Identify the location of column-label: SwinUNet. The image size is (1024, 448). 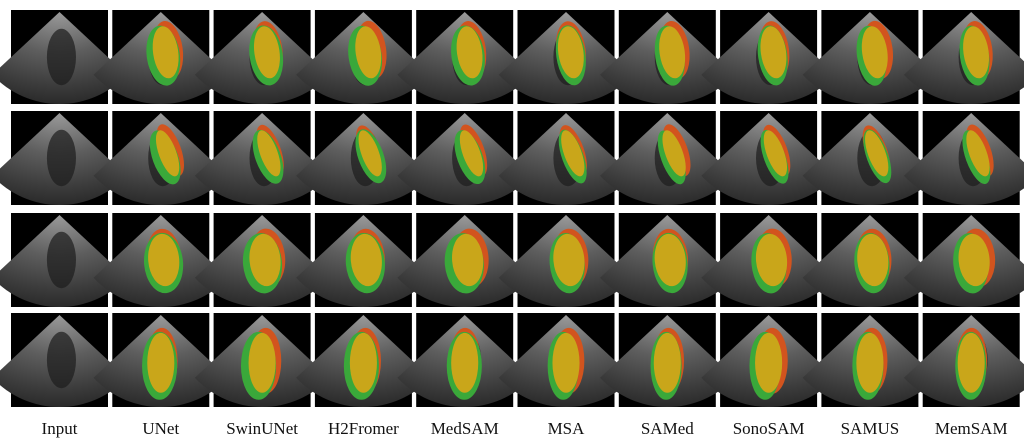
(262, 428).